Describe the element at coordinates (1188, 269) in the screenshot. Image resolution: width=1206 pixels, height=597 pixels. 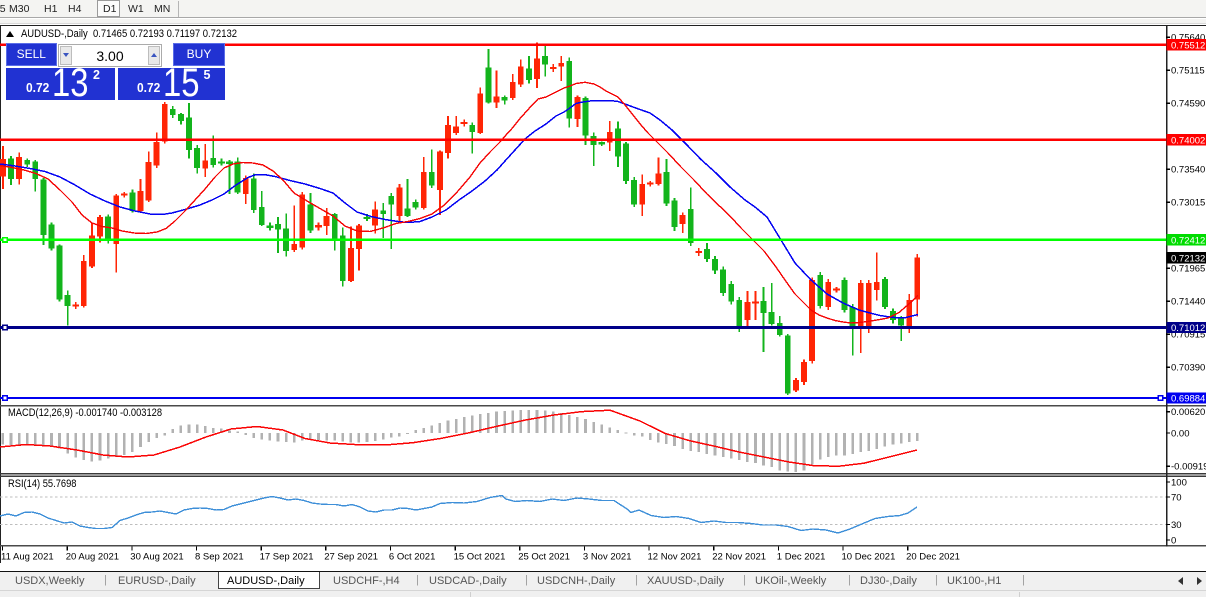
I see `svg-text: 0.71965` at that location.